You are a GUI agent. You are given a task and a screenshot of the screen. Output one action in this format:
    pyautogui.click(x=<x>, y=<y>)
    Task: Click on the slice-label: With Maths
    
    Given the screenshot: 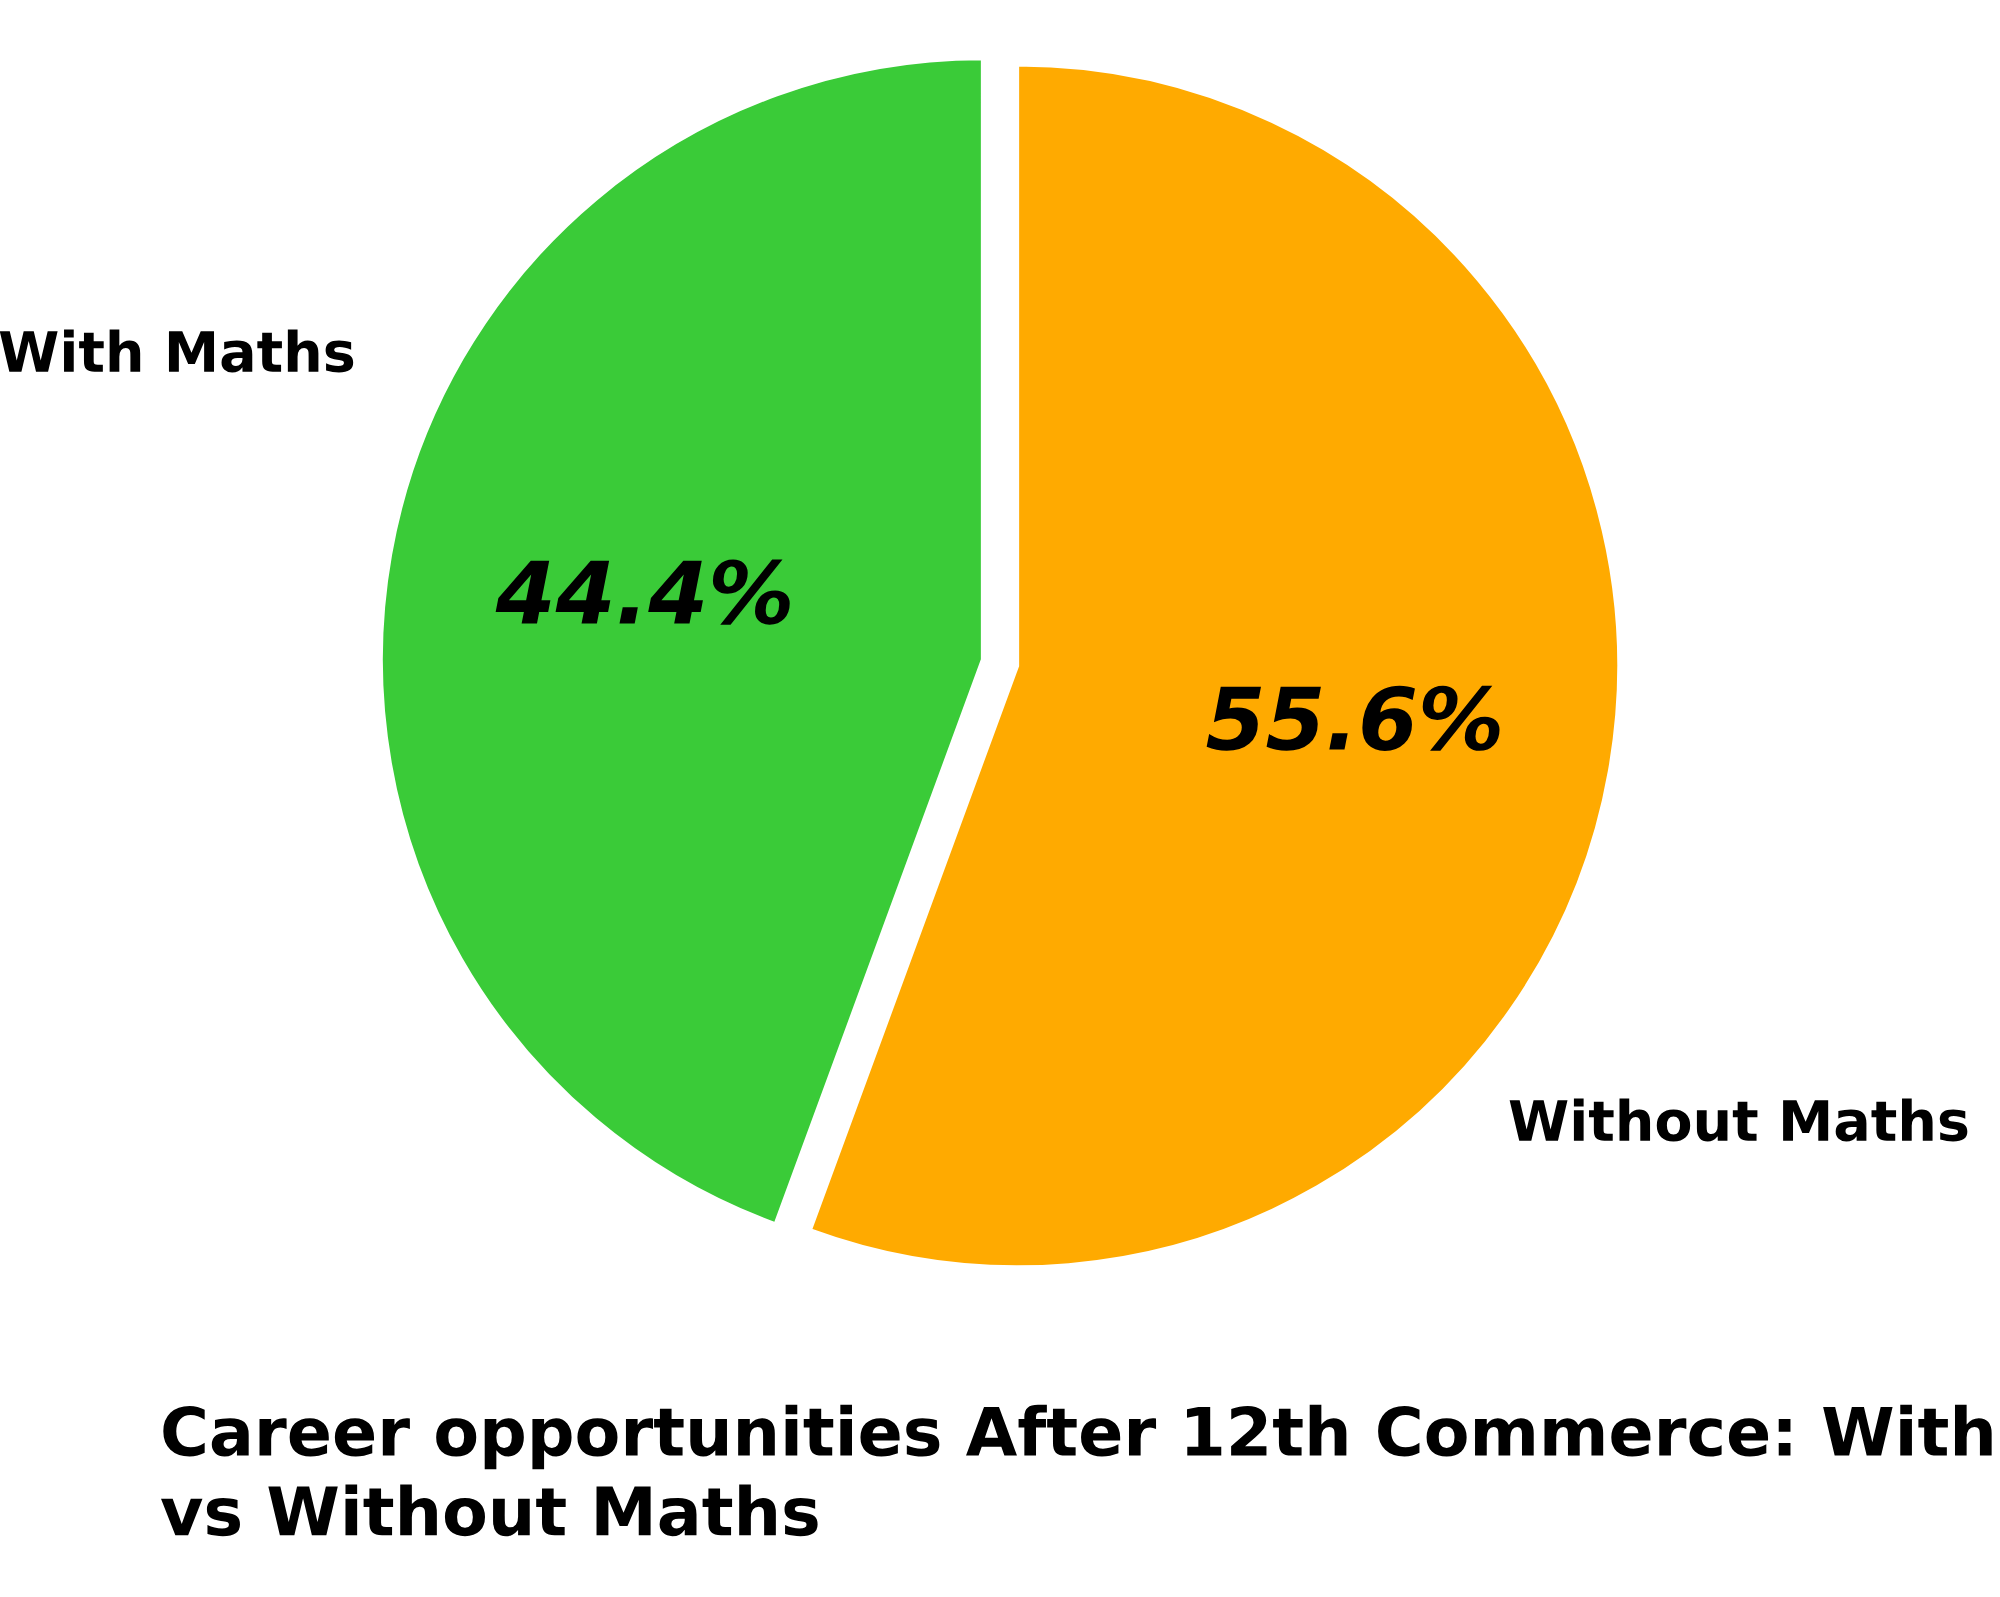 What is the action you would take?
    pyautogui.click(x=177, y=351)
    